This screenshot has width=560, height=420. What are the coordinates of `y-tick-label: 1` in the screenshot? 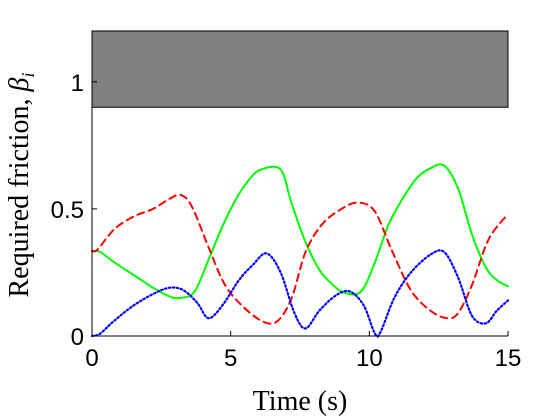 It's located at (77, 83).